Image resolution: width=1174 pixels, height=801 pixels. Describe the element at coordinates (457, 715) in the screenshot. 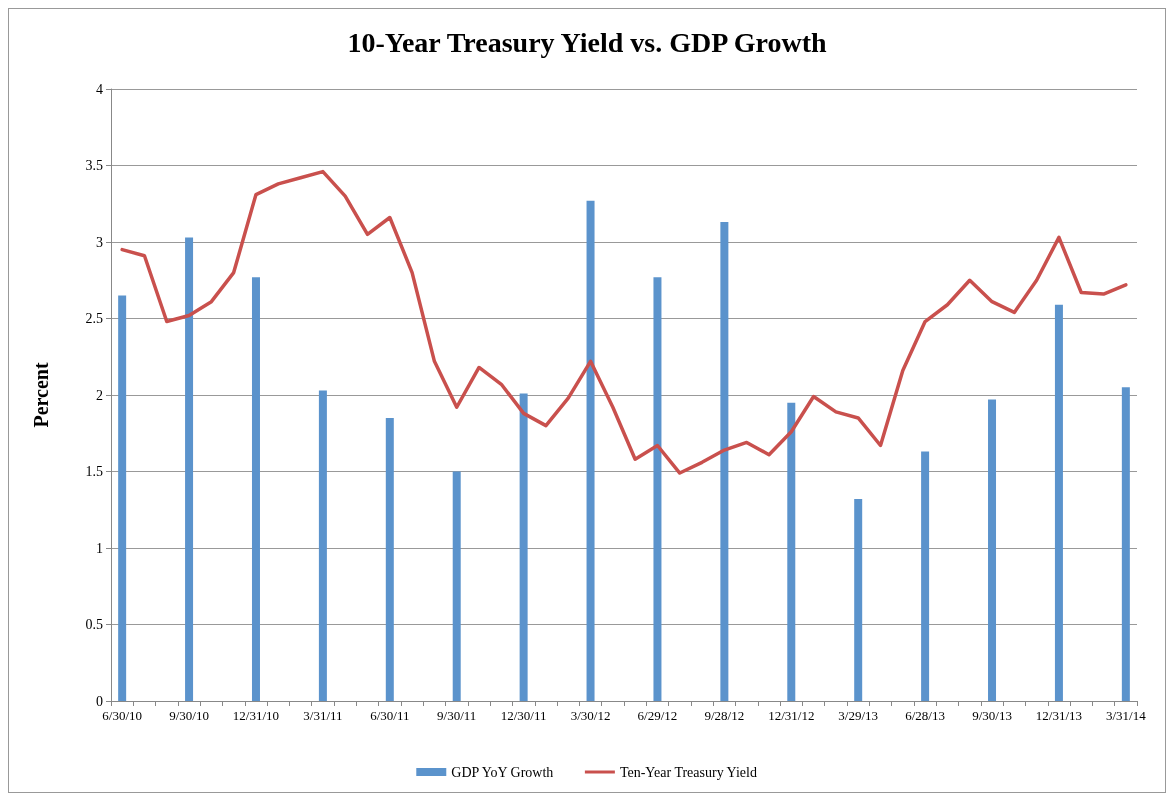

I see `x-tick-label: 9/30/11` at that location.